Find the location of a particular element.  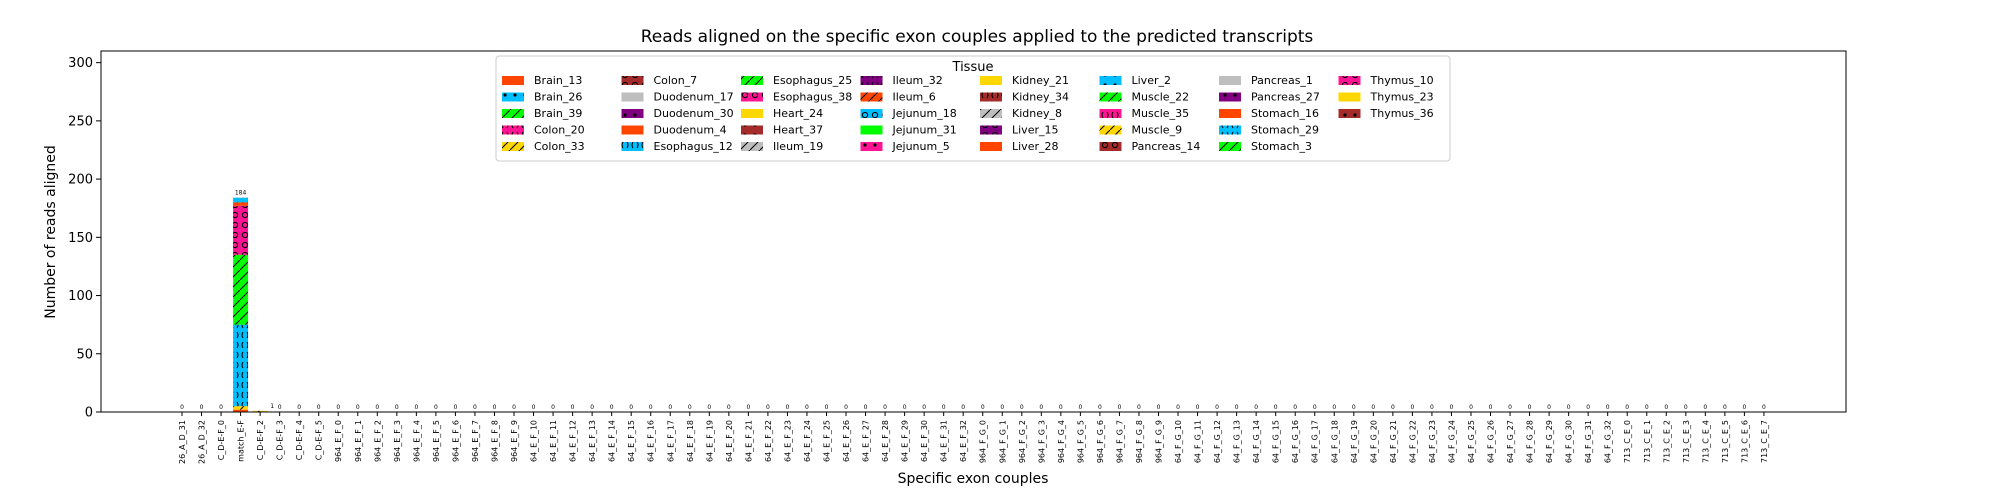

legend-label: Kidney_8 is located at coordinates (1037, 113).